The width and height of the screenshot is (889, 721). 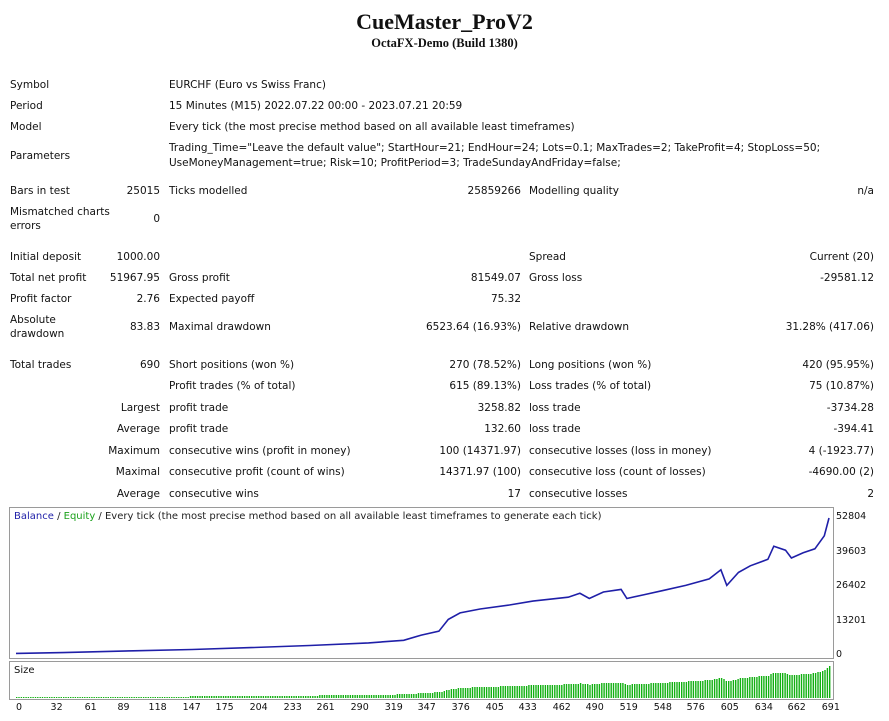 I want to click on ticks-label: Ticks modelled, so click(x=208, y=191).